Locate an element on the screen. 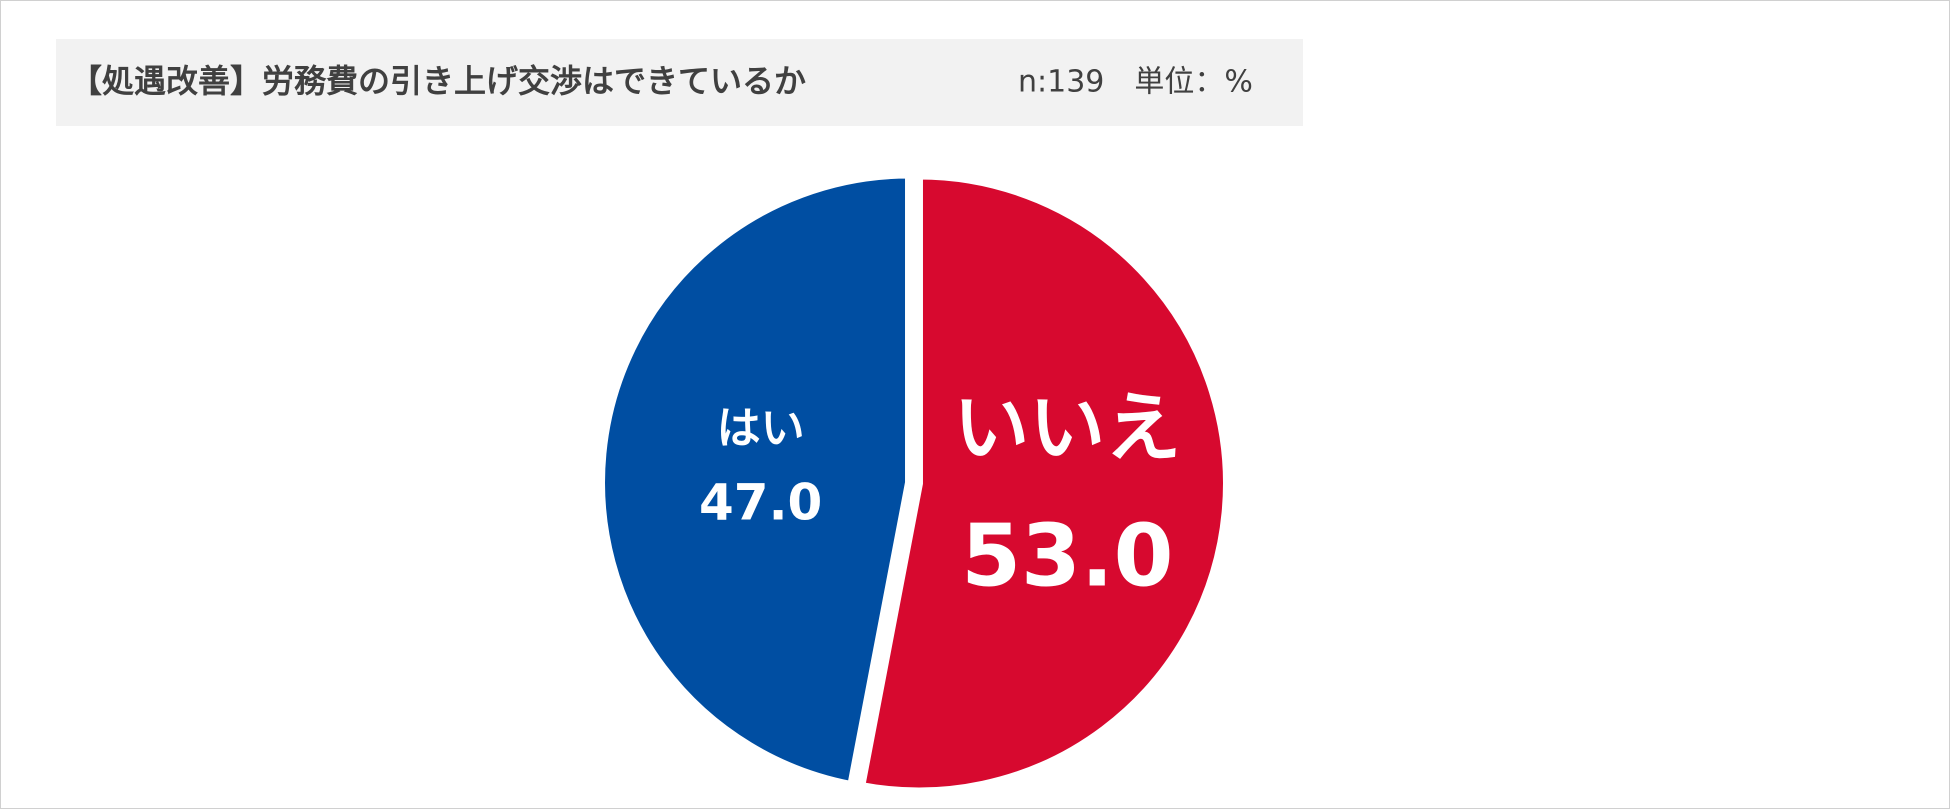 The height and width of the screenshot is (809, 1950). slice-label: はい is located at coordinates (761, 428).